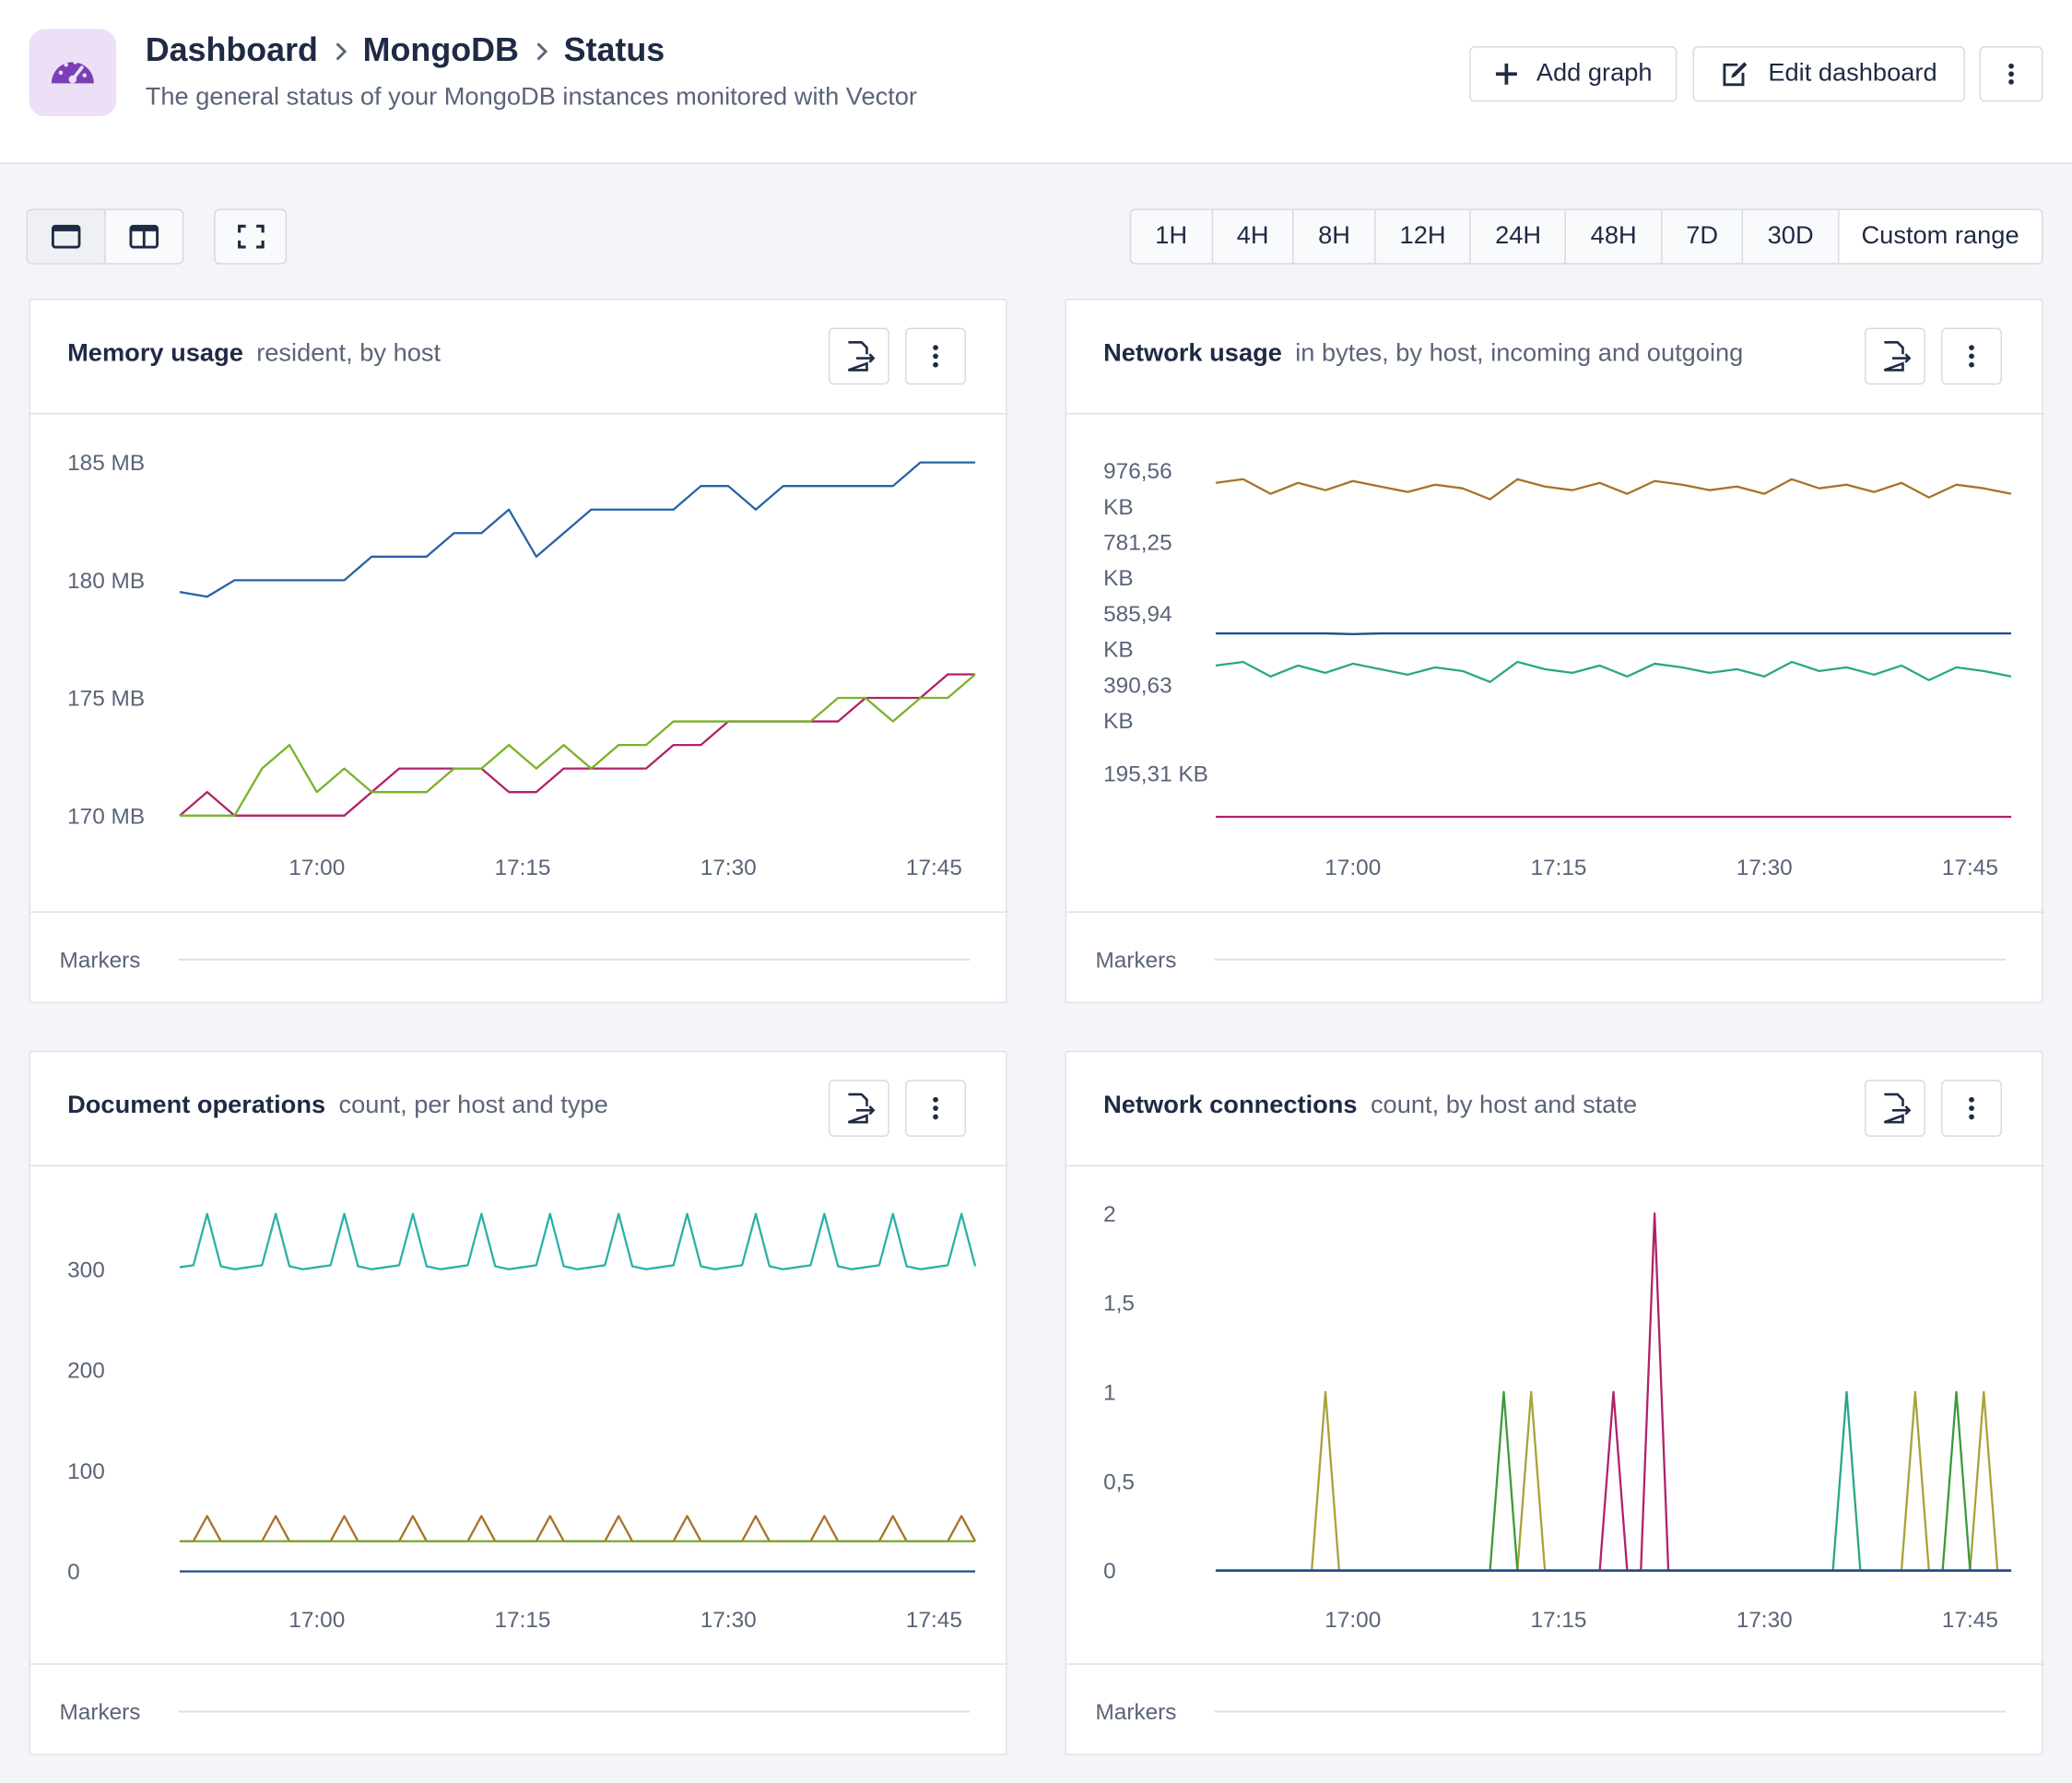 The width and height of the screenshot is (2072, 1783). What do you see at coordinates (1792, 236) in the screenshot?
I see `time-range-button: 30D` at bounding box center [1792, 236].